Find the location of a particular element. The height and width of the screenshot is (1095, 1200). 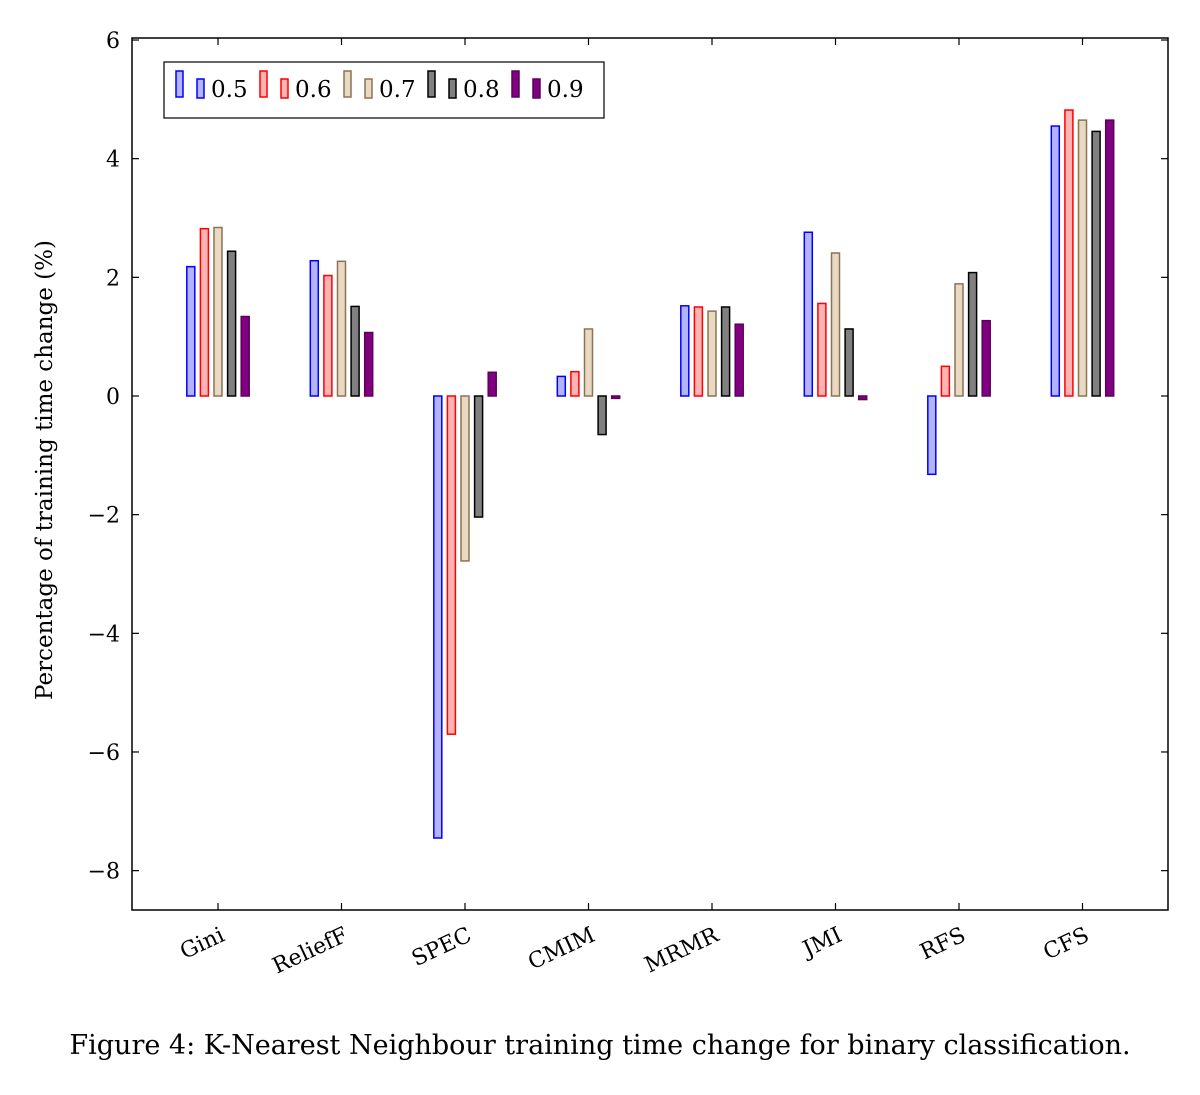

legend-label-0.5: 0.5 is located at coordinates (229, 90).